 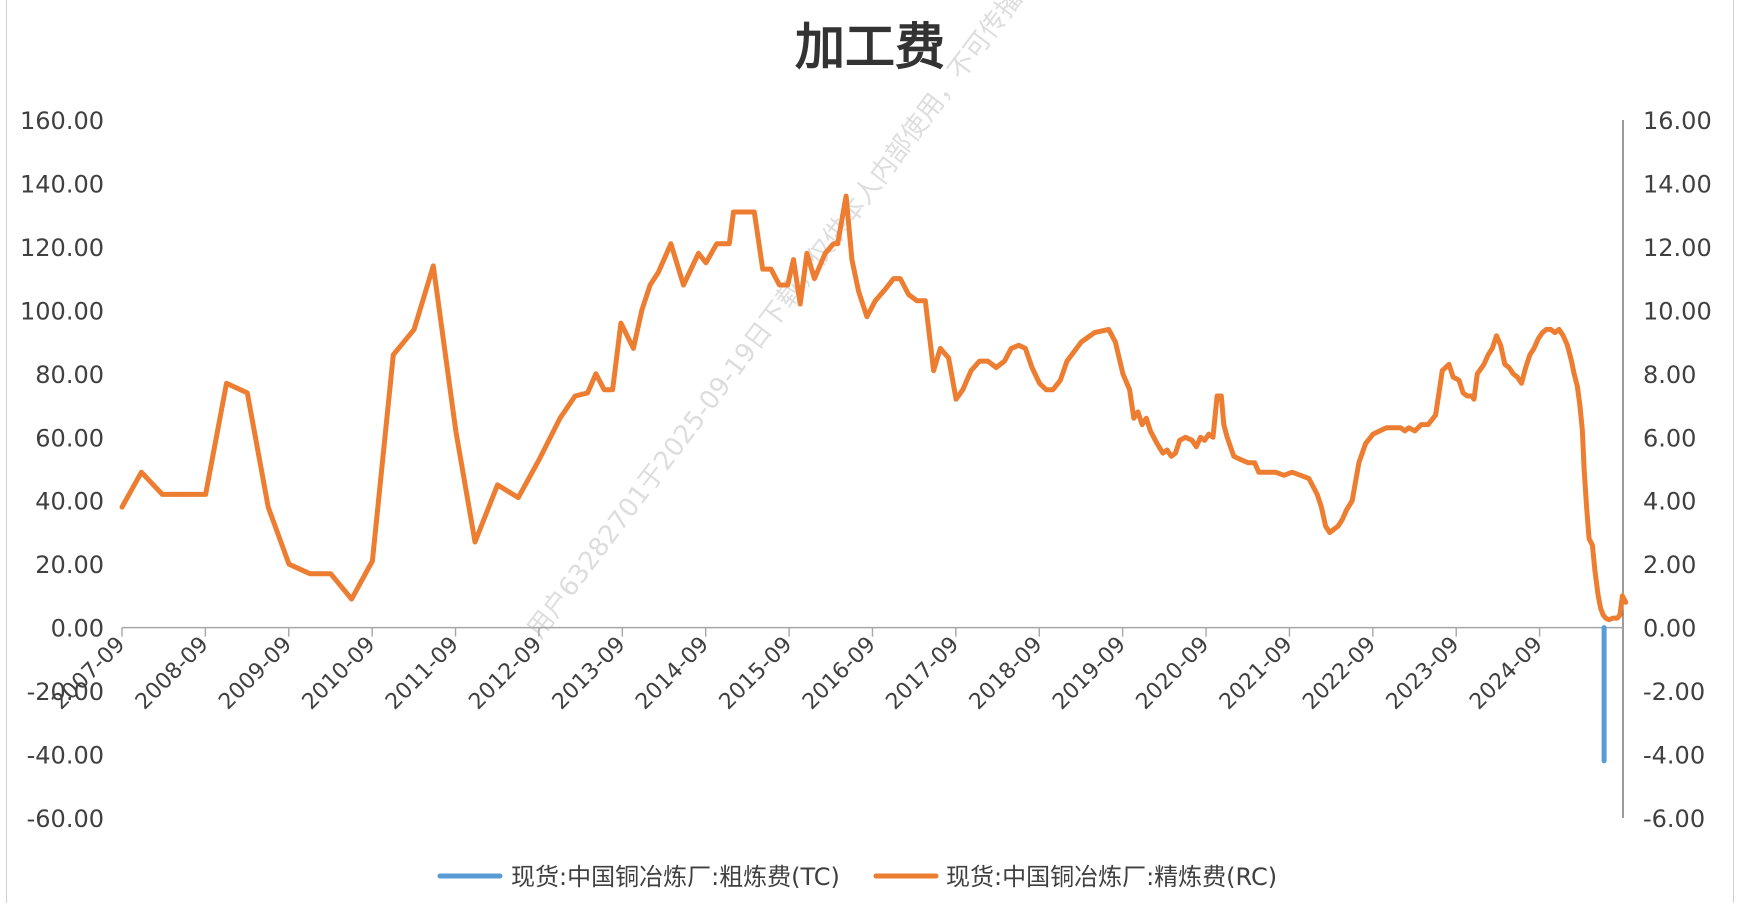 What do you see at coordinates (756, 673) in the screenshot?
I see `x-tick-label: 2015-09` at bounding box center [756, 673].